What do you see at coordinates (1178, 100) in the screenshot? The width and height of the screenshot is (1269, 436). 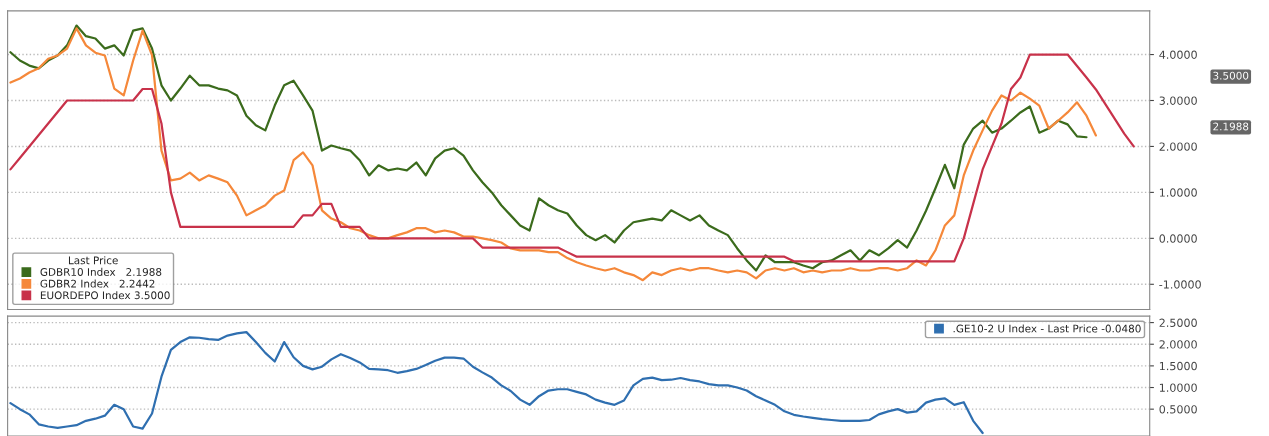 I see `y-tick-label: 3.0000` at bounding box center [1178, 100].